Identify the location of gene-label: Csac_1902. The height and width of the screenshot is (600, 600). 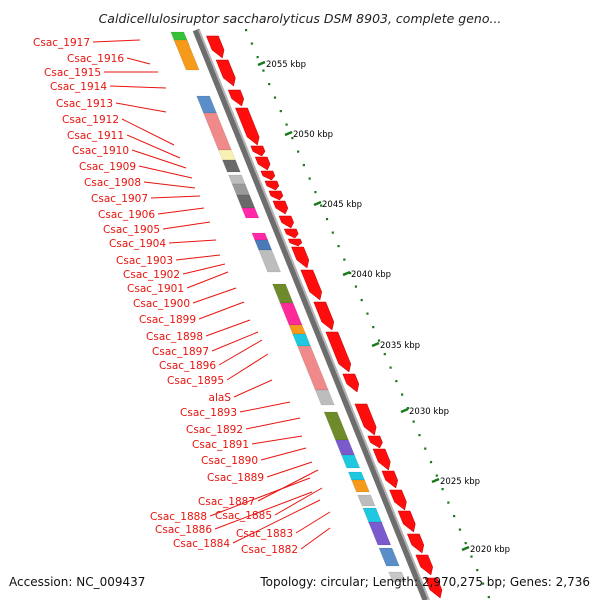
(151, 275).